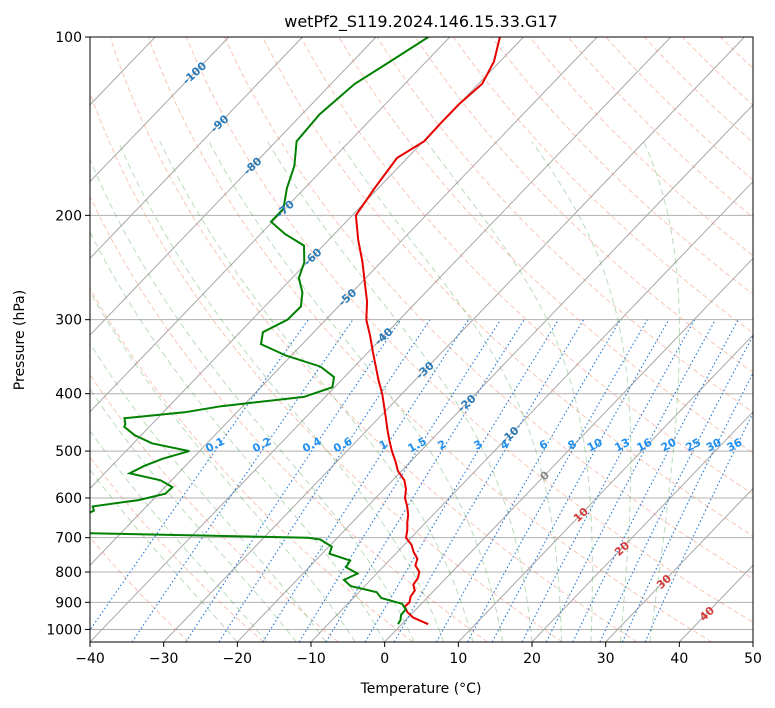 The height and width of the screenshot is (708, 775). I want to click on y-tick-label: 800, so click(68, 573).